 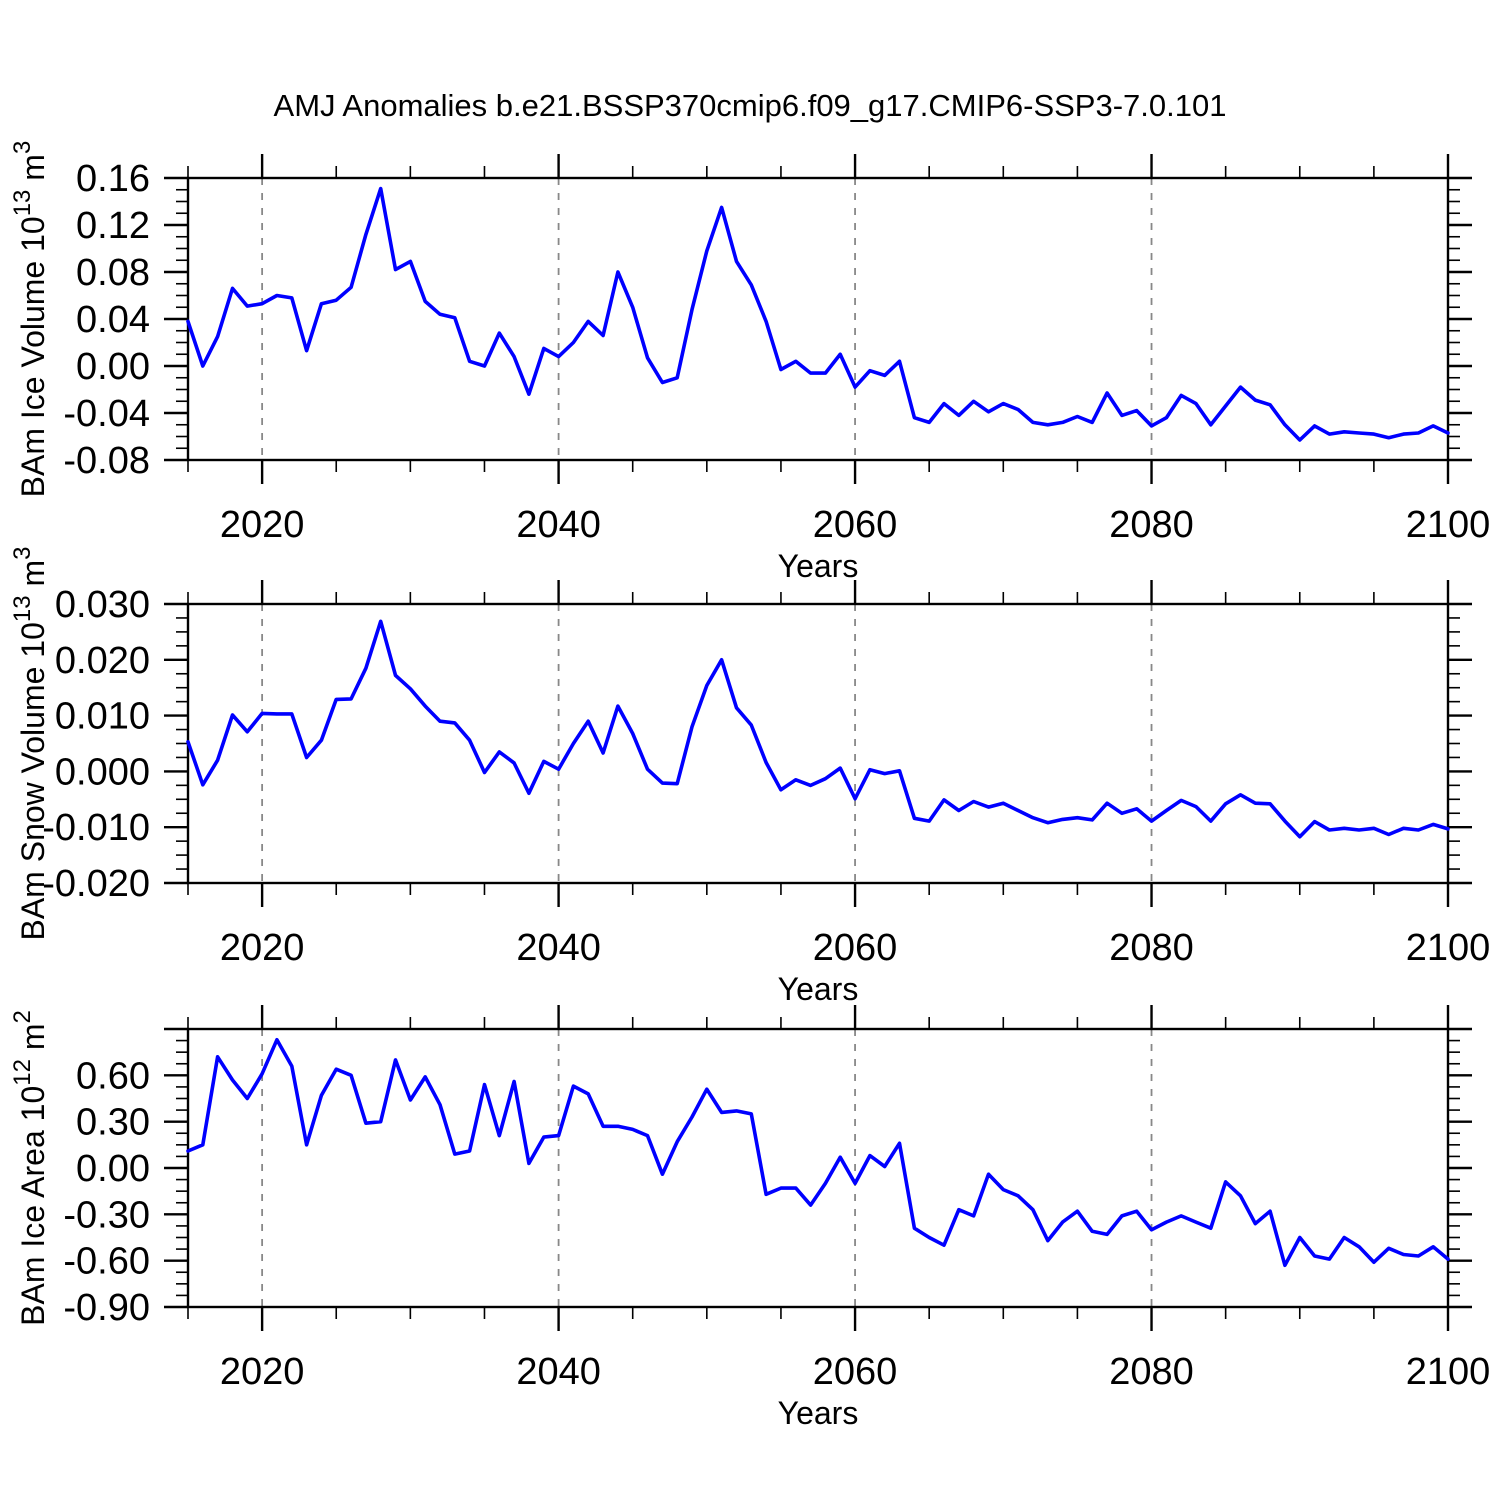 What do you see at coordinates (30, 319) in the screenshot?
I see `y-axis-title: BAm Ice Volume 1013​ m3​` at bounding box center [30, 319].